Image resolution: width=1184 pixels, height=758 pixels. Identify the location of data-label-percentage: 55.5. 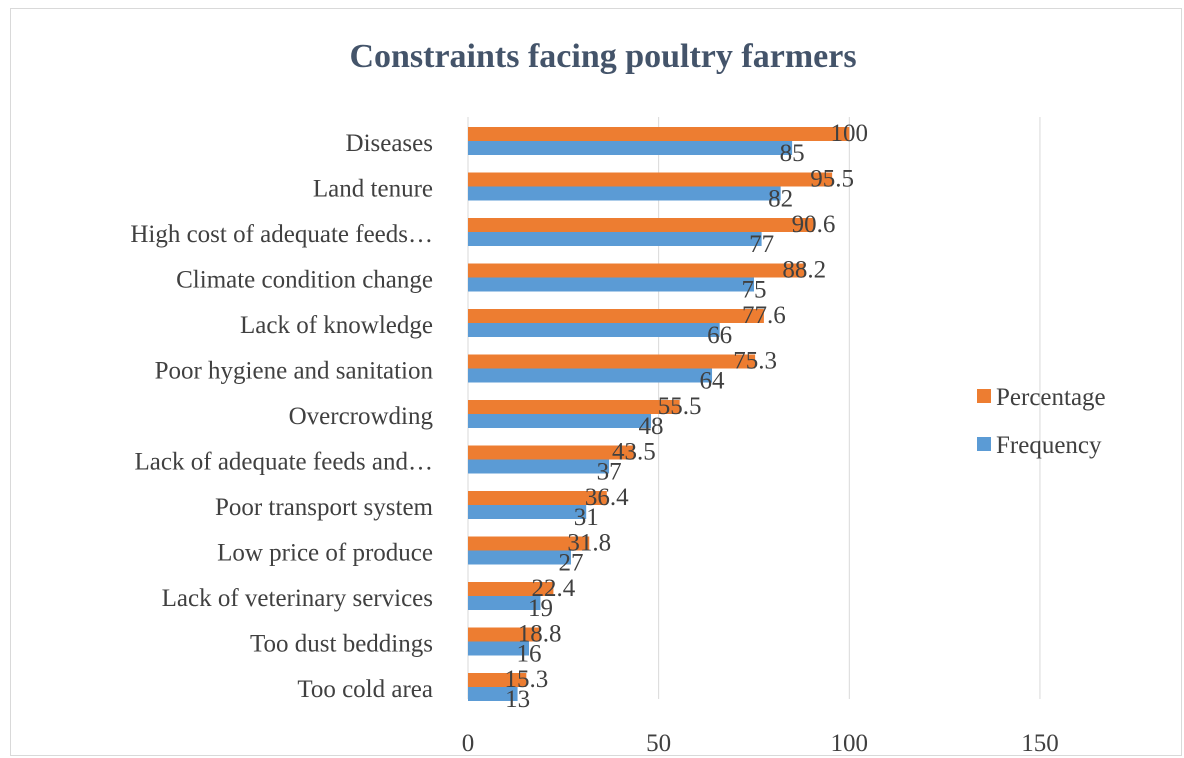
(680, 406).